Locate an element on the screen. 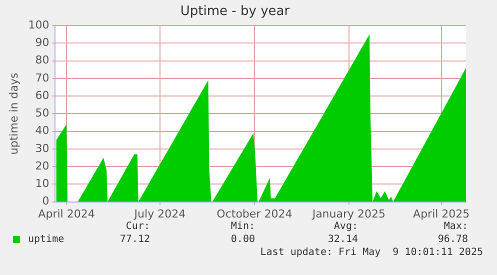 This screenshot has height=275, width=497. text: Last update: Fri May 9 10:01:11 2025 is located at coordinates (371, 252).